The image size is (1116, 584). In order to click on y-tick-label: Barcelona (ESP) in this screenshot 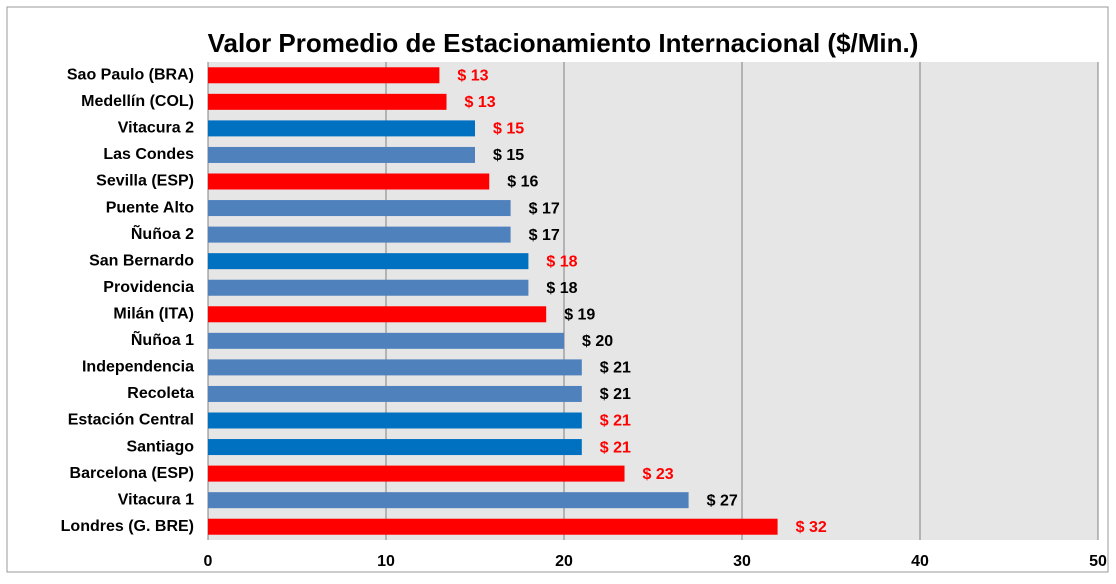, I will do `click(132, 473)`.